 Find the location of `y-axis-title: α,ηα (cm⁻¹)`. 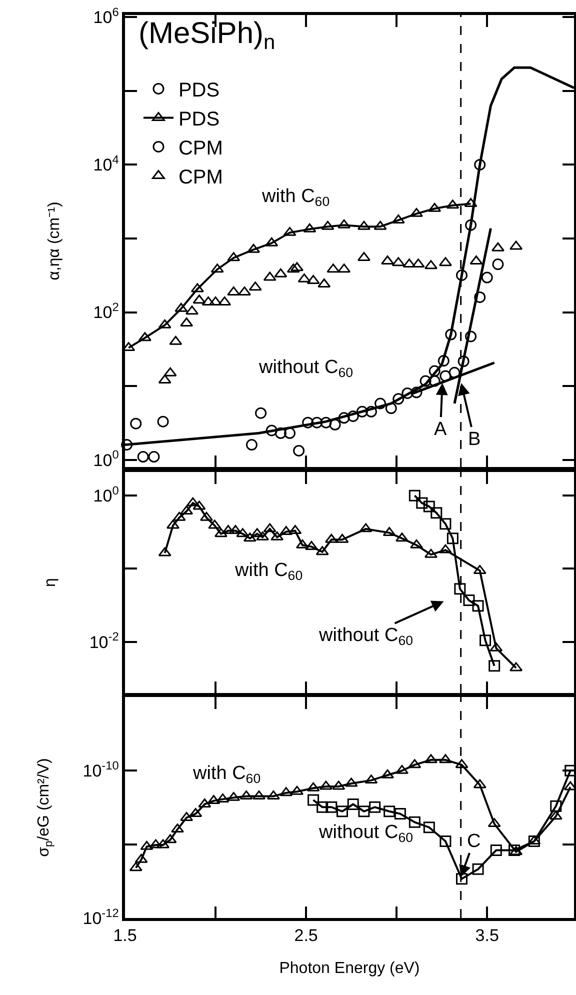

y-axis-title: α,ηα (cm⁻¹) is located at coordinates (55, 241).